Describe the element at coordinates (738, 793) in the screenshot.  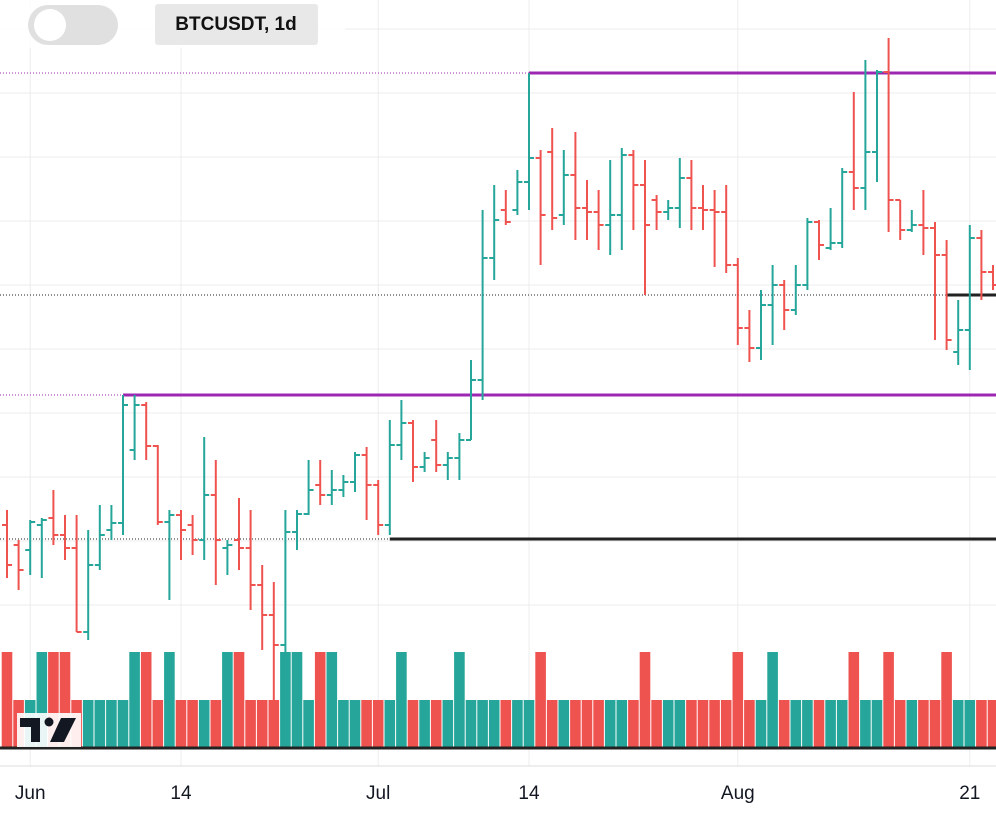
I see `x-tick-label: Aug` at that location.